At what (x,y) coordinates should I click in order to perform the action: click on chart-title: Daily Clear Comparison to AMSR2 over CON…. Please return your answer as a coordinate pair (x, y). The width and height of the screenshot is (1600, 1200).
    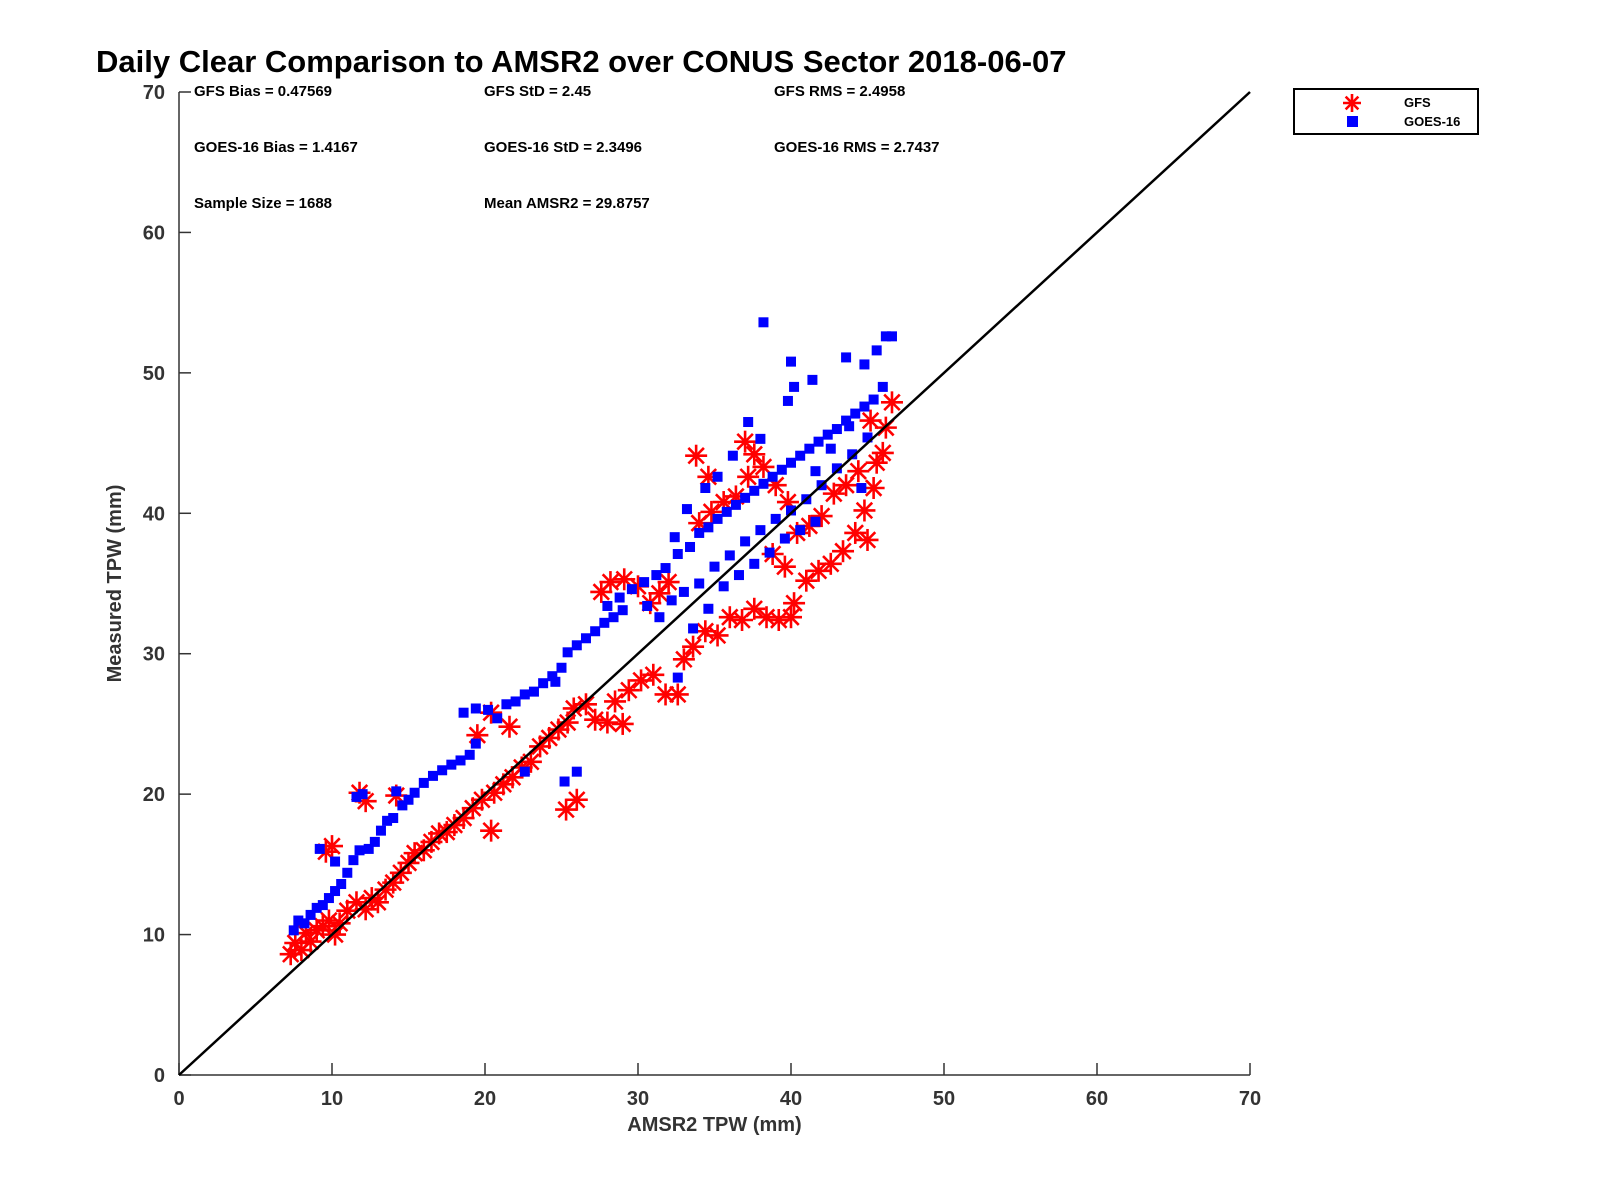
    Looking at the image, I should click on (581, 61).